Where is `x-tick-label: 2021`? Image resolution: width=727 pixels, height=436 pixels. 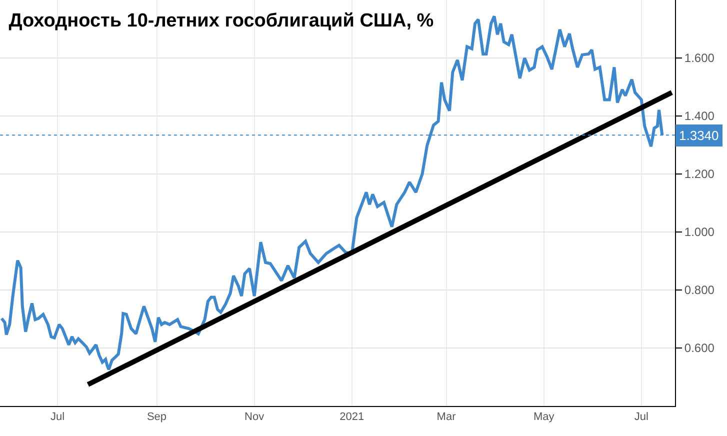
x-tick-label: 2021 is located at coordinates (352, 417).